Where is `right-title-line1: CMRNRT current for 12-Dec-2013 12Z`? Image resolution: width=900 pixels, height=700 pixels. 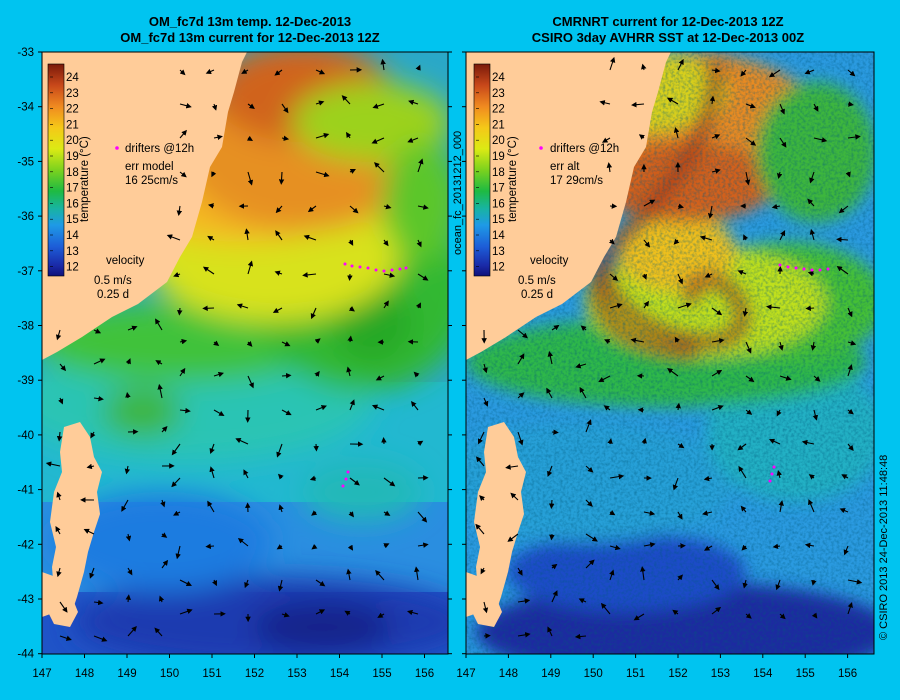 right-title-line1: CMRNRT current for 12-Dec-2013 12Z is located at coordinates (668, 21).